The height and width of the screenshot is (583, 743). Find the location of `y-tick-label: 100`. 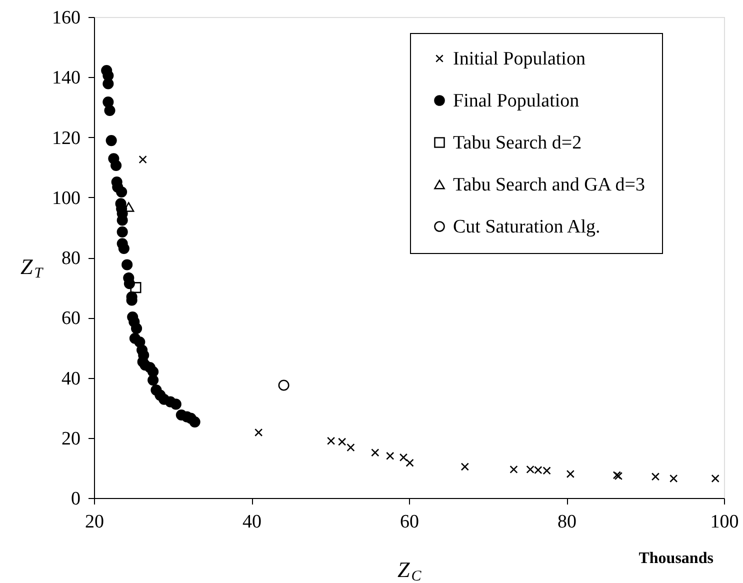

y-tick-label: 100 is located at coordinates (66, 198).